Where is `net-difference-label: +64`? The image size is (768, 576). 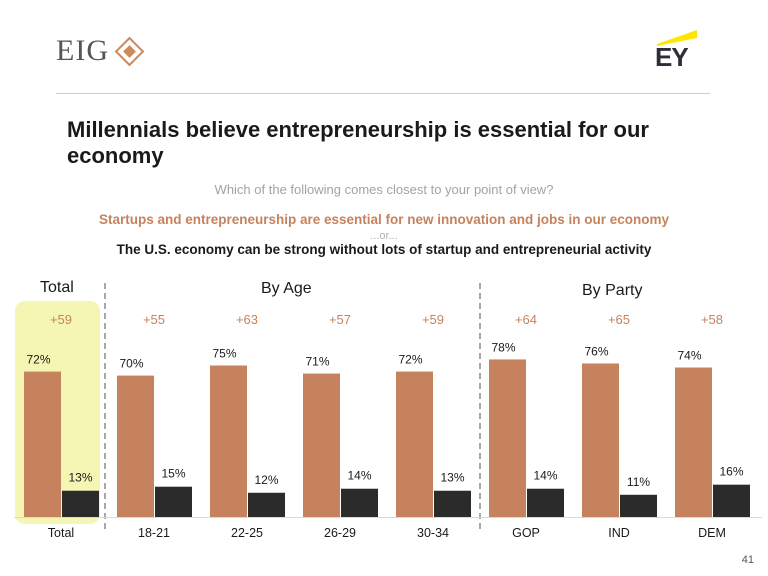
net-difference-label: +64 is located at coordinates (526, 319).